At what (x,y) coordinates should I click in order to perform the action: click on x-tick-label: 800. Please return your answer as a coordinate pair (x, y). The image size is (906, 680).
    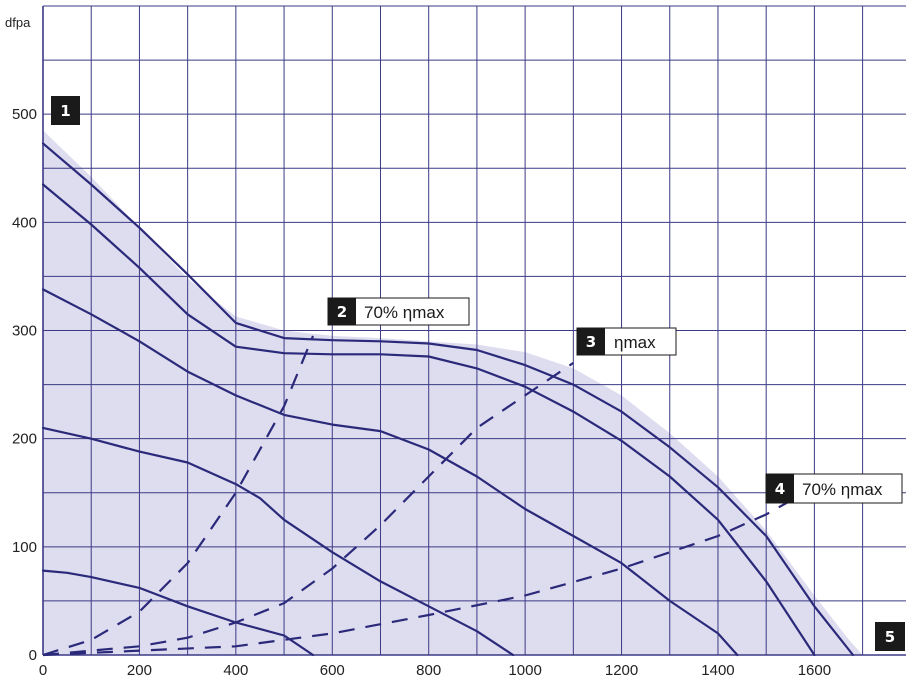
    Looking at the image, I should click on (428, 670).